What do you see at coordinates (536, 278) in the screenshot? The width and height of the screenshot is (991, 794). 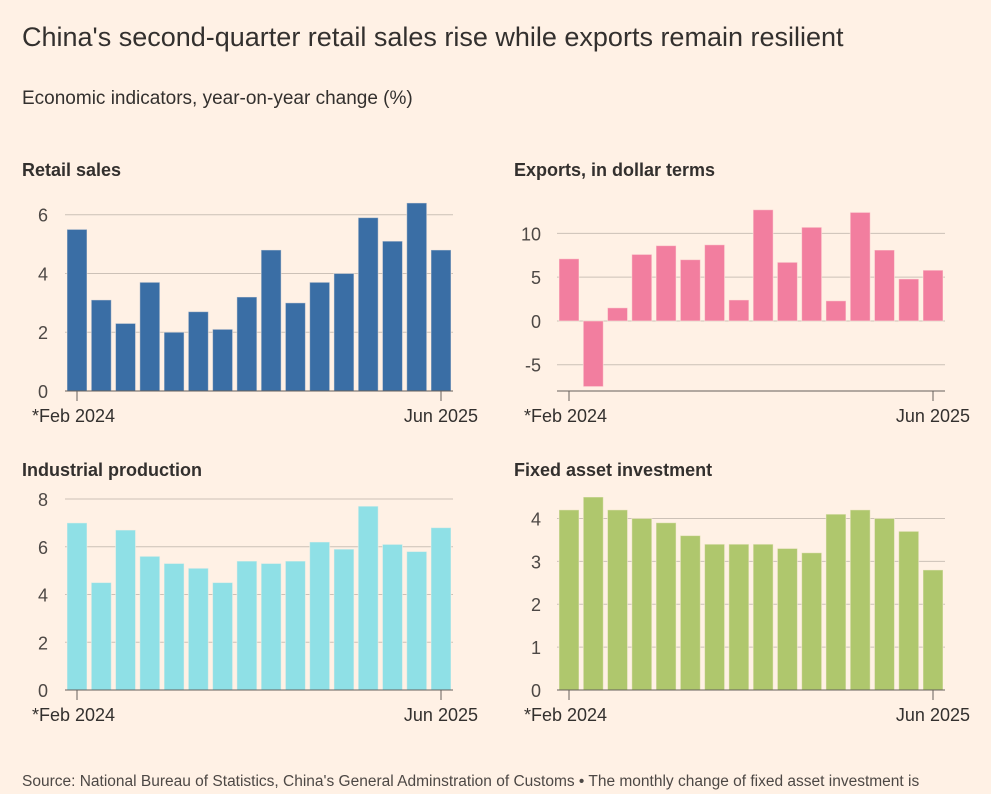 I see `y-tick-label: 5` at bounding box center [536, 278].